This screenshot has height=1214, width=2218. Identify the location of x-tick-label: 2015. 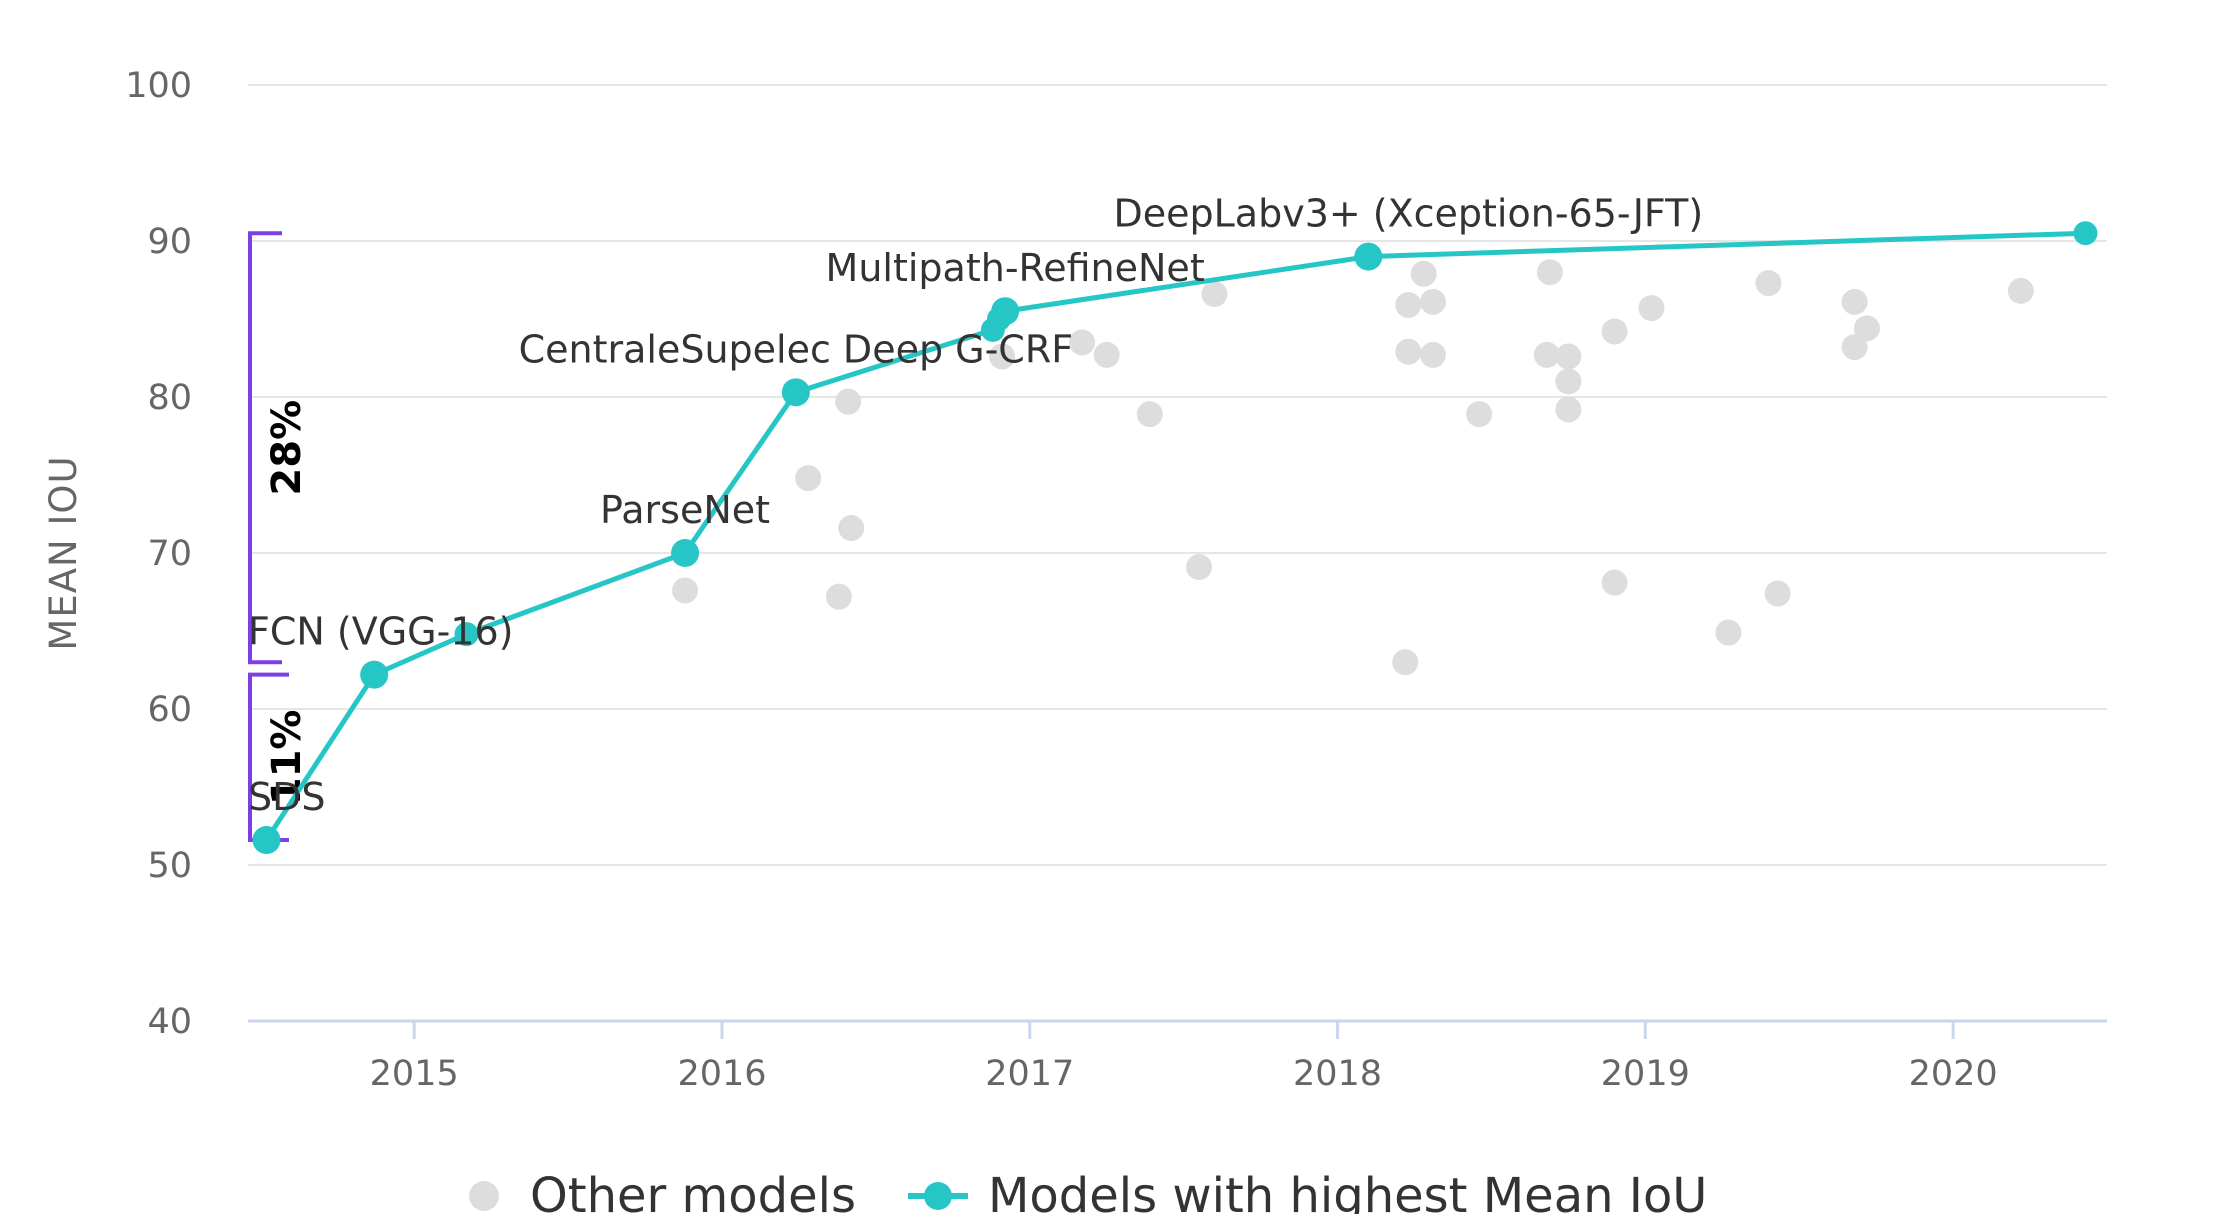
(414, 1074).